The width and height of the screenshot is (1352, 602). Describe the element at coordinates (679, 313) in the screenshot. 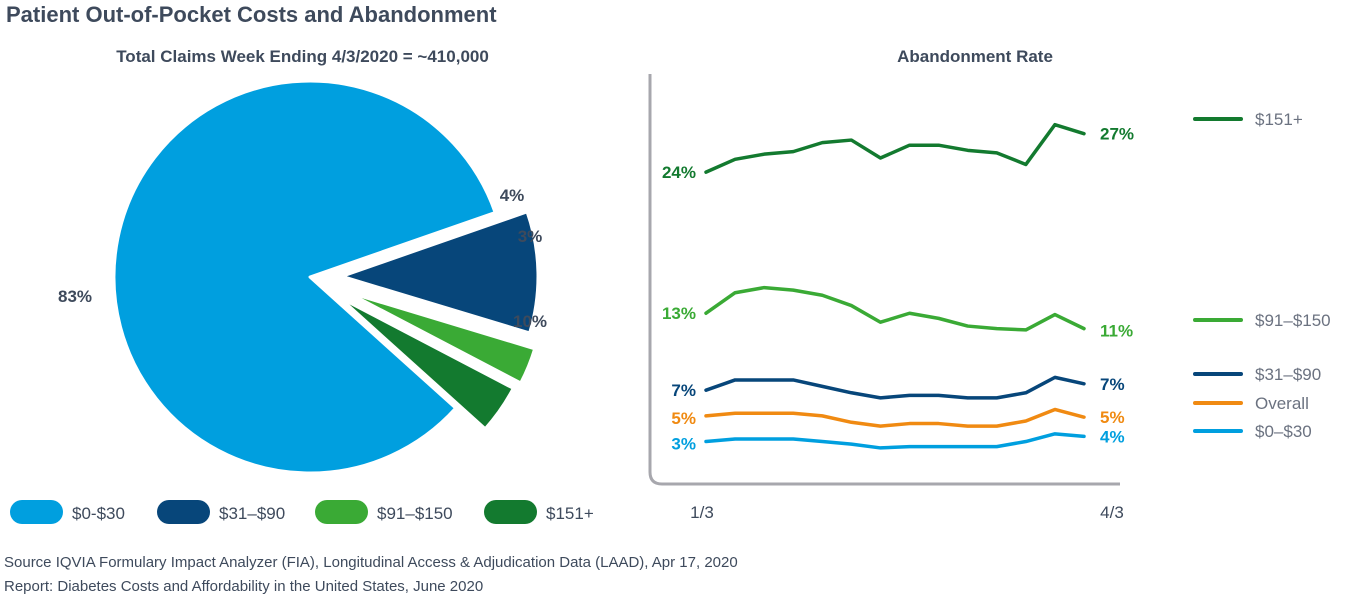

I see `series-start-label-91-150: 13%` at that location.